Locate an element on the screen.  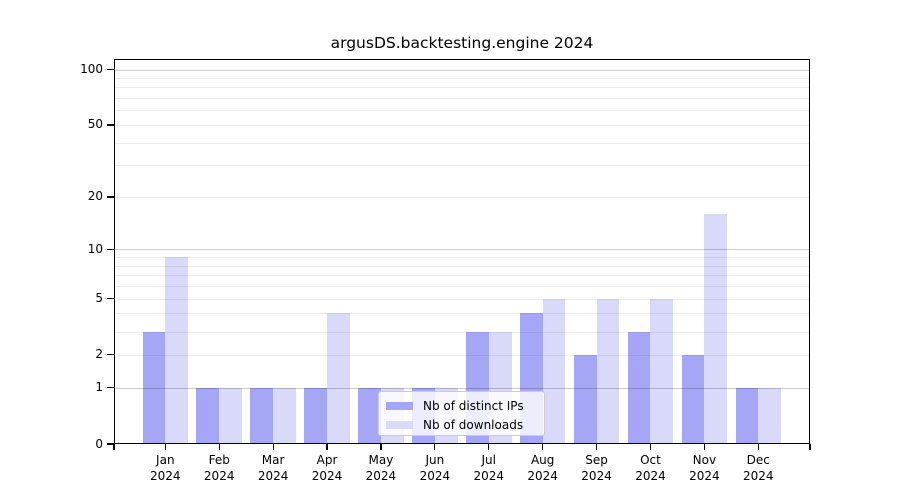
y-tick-label: 2 is located at coordinates (99, 354).